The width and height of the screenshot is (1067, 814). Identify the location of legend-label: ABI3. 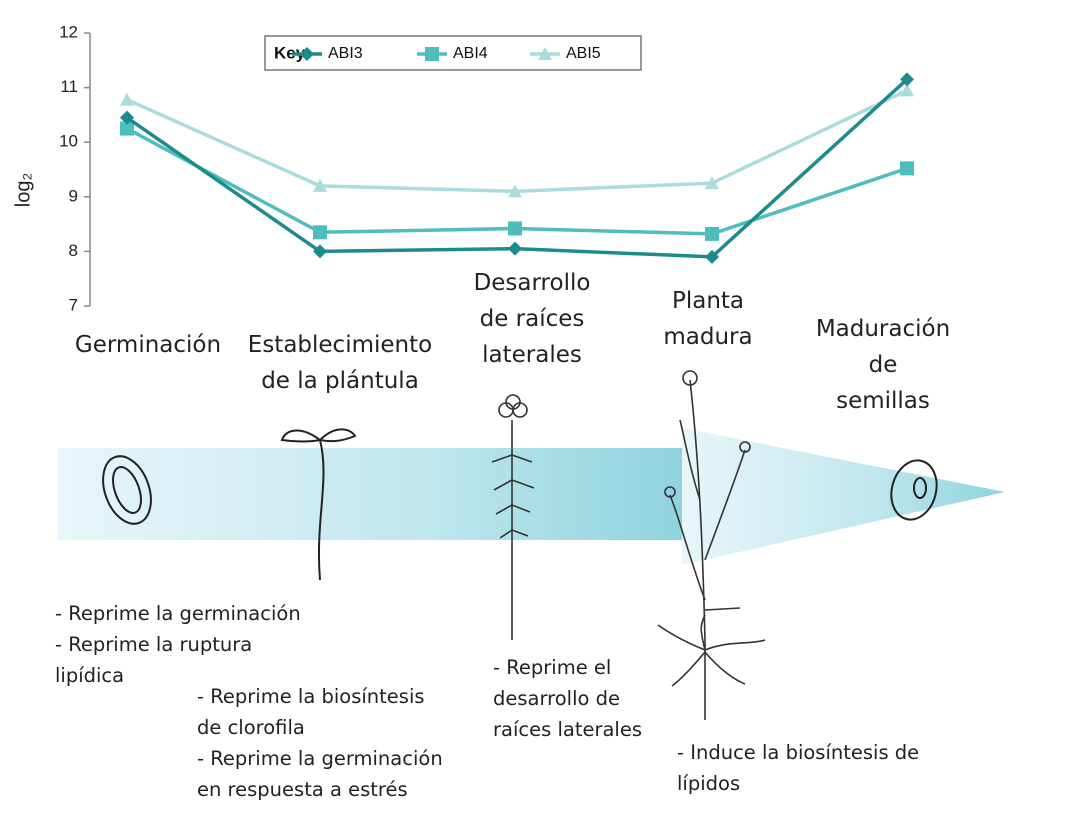
(345, 53).